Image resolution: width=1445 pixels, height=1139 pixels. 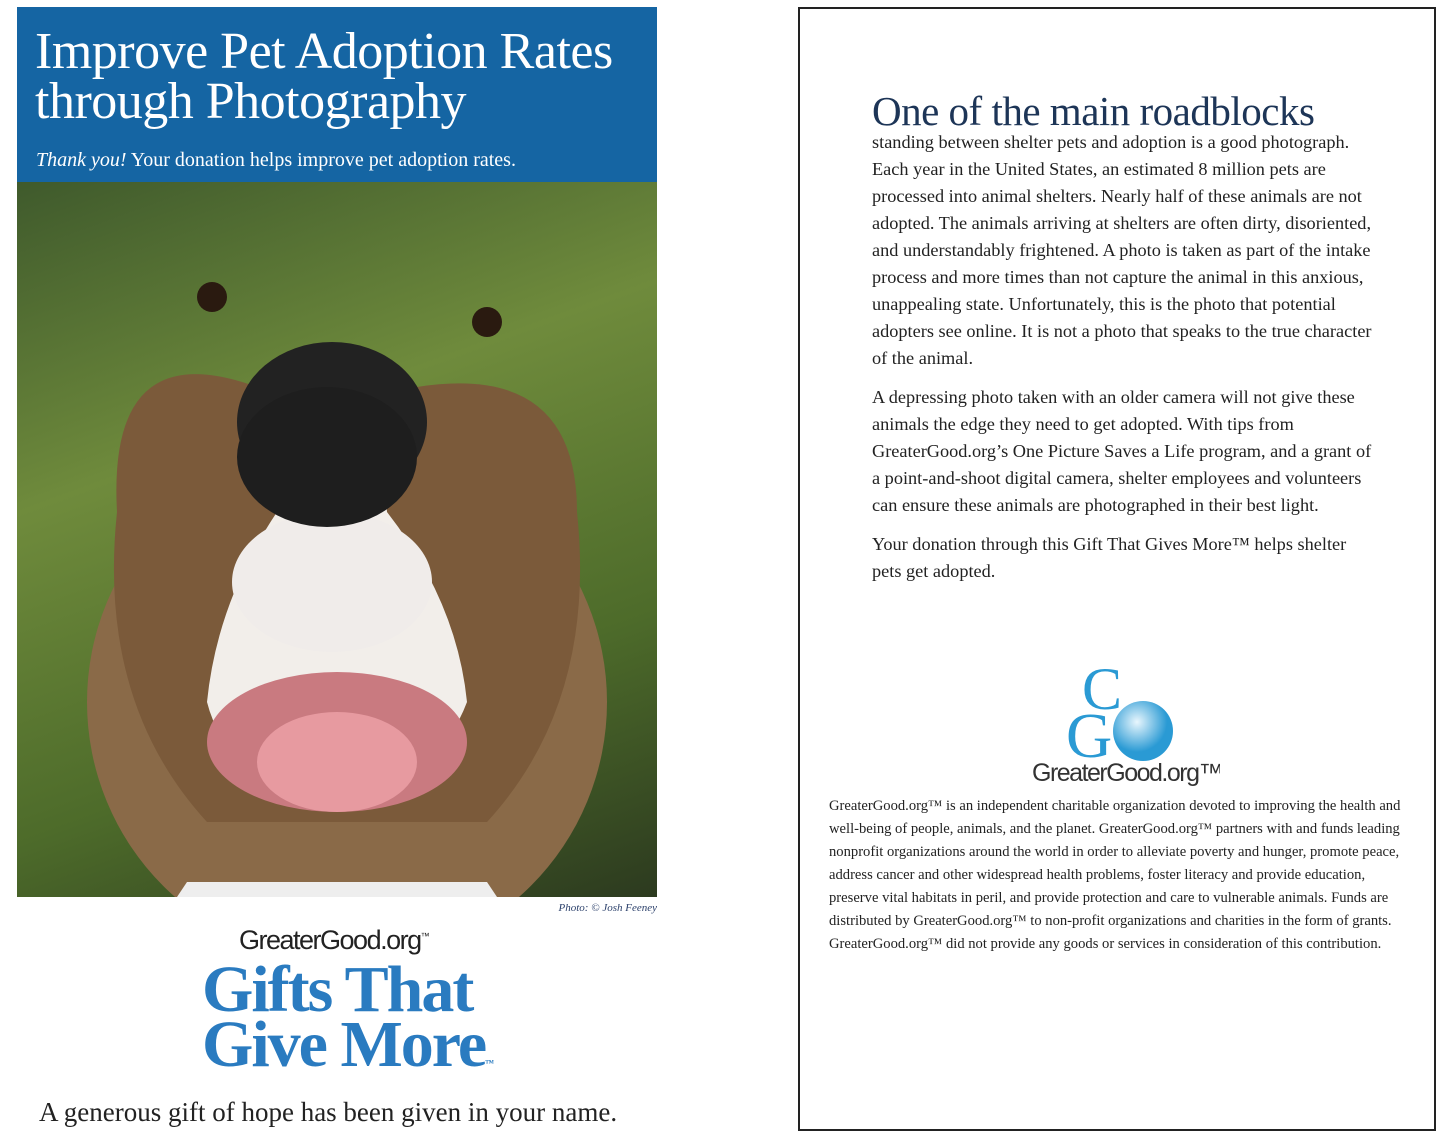 I want to click on logo-line-tm: ™, so click(x=490, y=1063).